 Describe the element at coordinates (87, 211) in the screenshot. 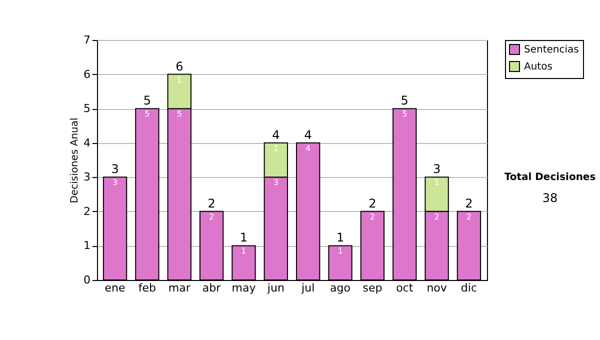

I see `y-tick-label: 2` at that location.